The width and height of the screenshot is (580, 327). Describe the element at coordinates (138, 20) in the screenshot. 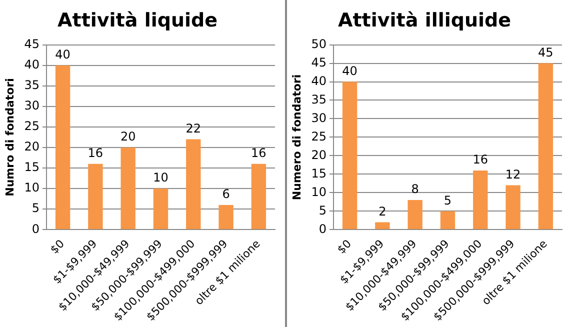

I see `chart-title: Attività liquide` at that location.